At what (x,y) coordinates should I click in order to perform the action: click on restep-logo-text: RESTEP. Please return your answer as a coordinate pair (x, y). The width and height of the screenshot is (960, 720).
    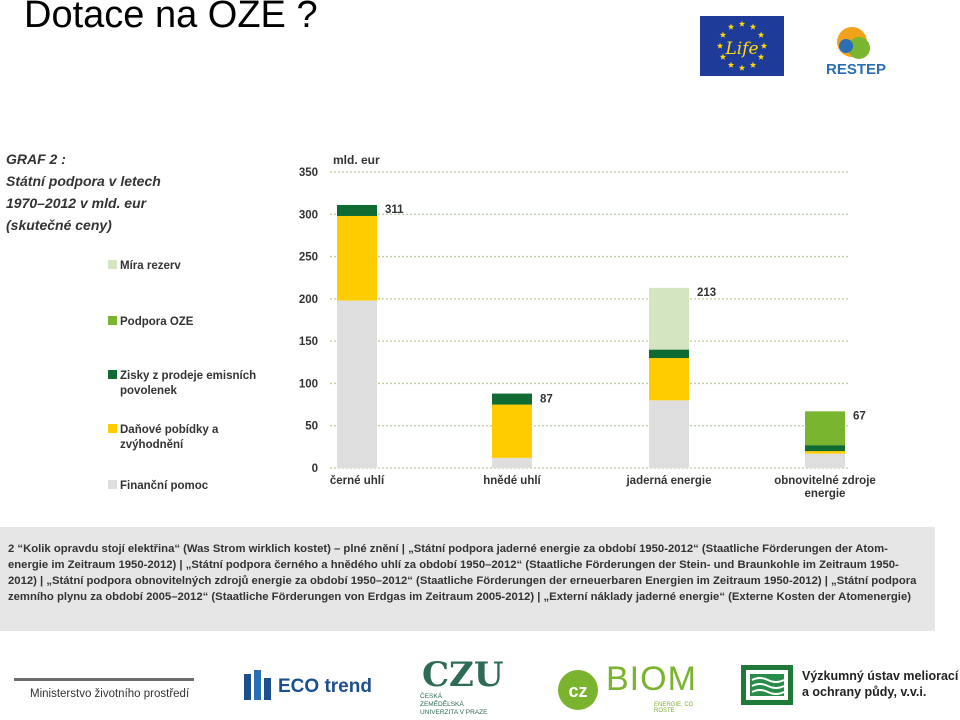
    Looking at the image, I should click on (856, 69).